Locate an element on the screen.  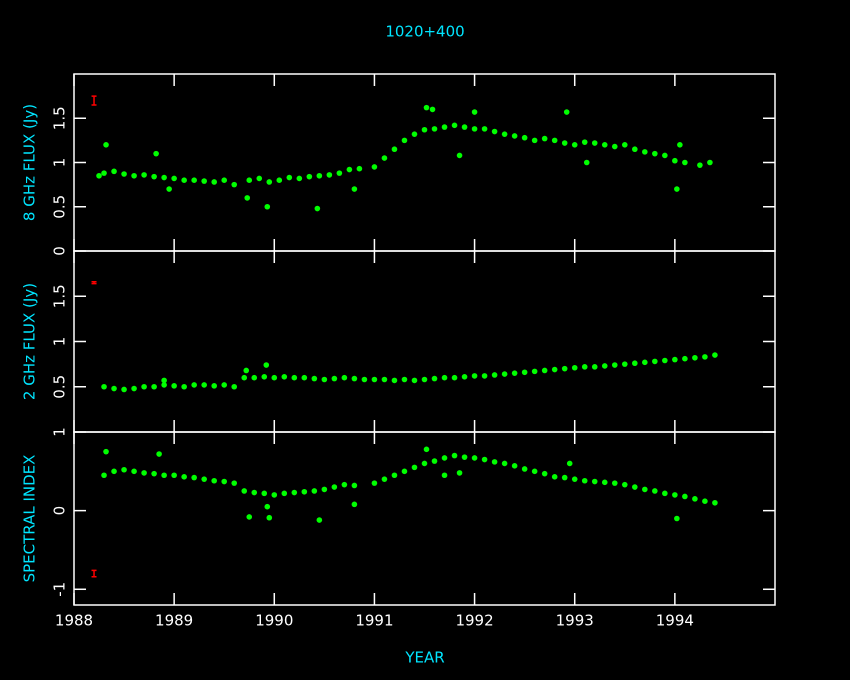
y-tick-label: 0 is located at coordinates (60, 251).